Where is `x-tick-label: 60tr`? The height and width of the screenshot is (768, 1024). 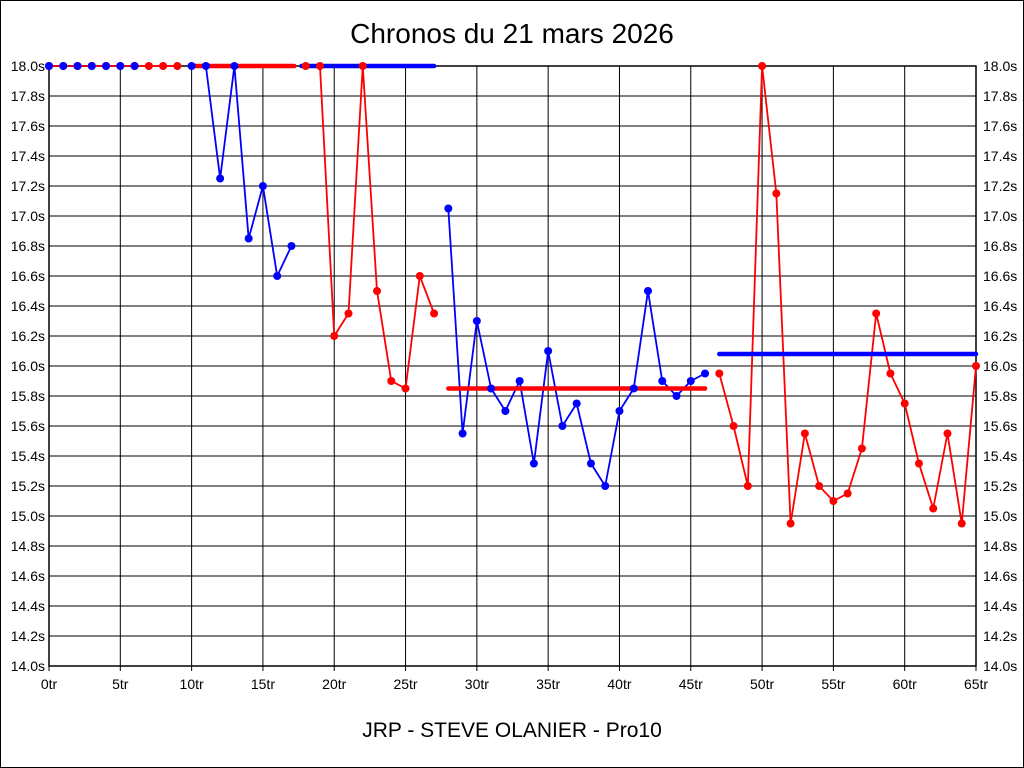 x-tick-label: 60tr is located at coordinates (905, 684).